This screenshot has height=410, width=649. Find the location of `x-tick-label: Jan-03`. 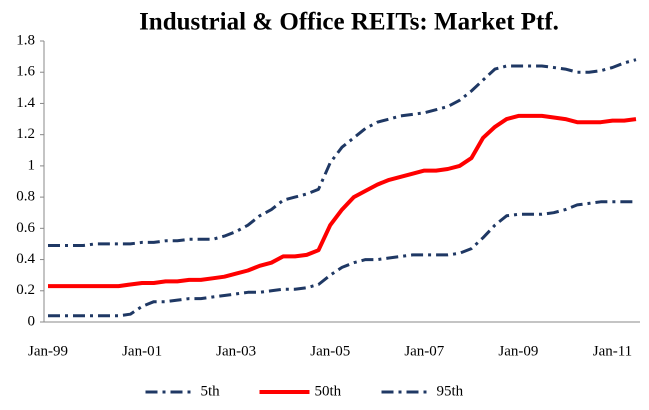

x-tick-label: Jan-03 is located at coordinates (236, 351).